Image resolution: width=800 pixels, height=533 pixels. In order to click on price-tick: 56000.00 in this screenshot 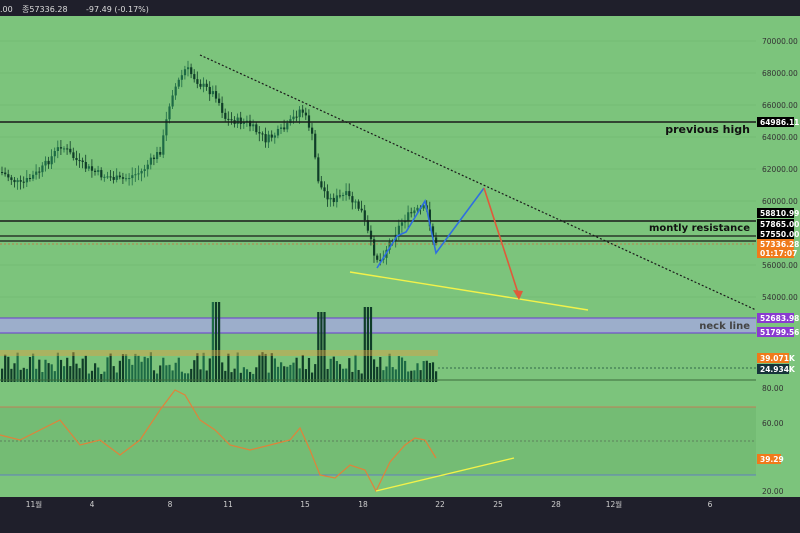, I will do `click(780, 265)`.